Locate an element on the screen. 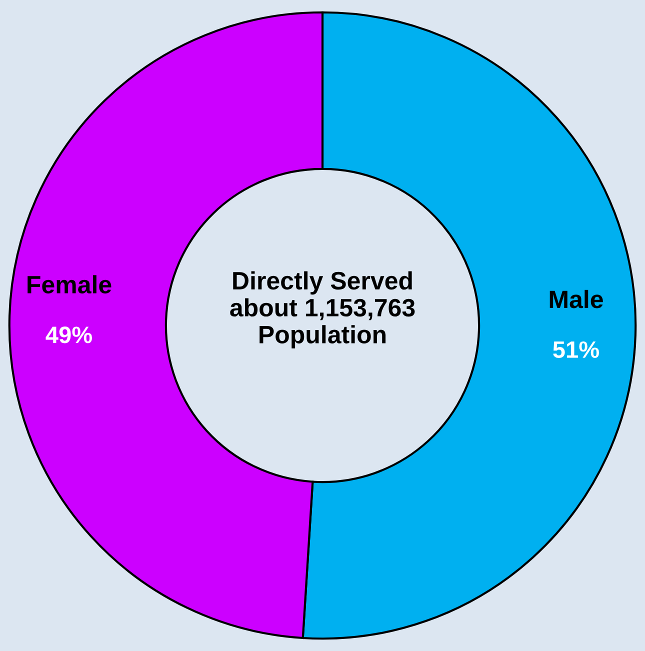  text: Directly Served about 1,153,763 Population is located at coordinates (322, 309).